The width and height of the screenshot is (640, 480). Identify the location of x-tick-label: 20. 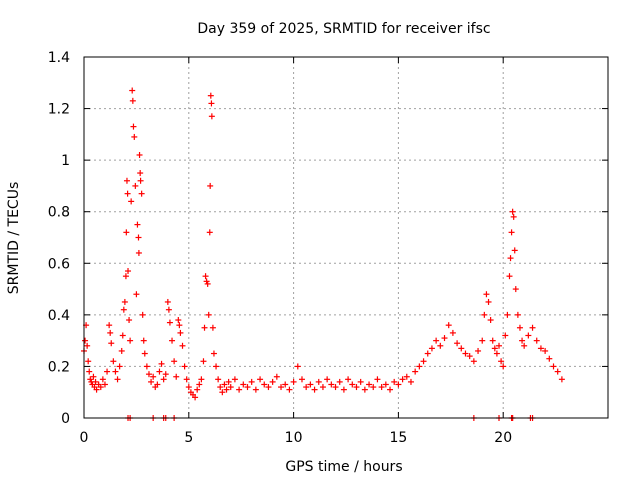
(503, 438).